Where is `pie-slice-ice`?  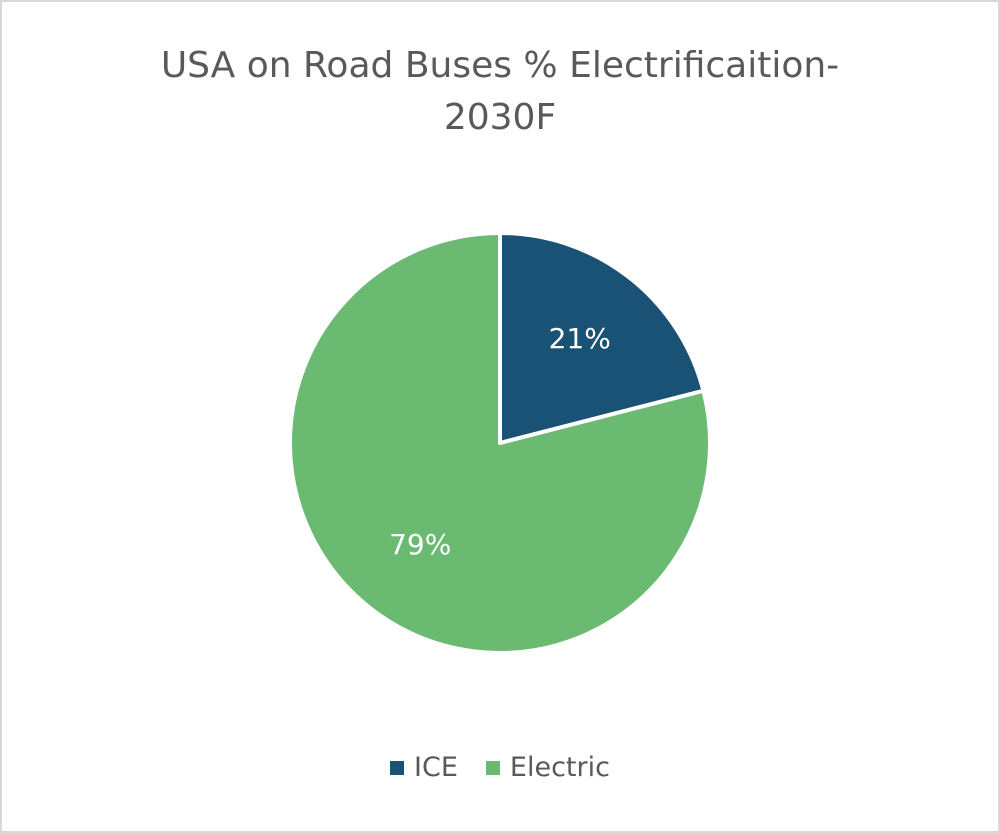
pie-slice-ice is located at coordinates (602, 338).